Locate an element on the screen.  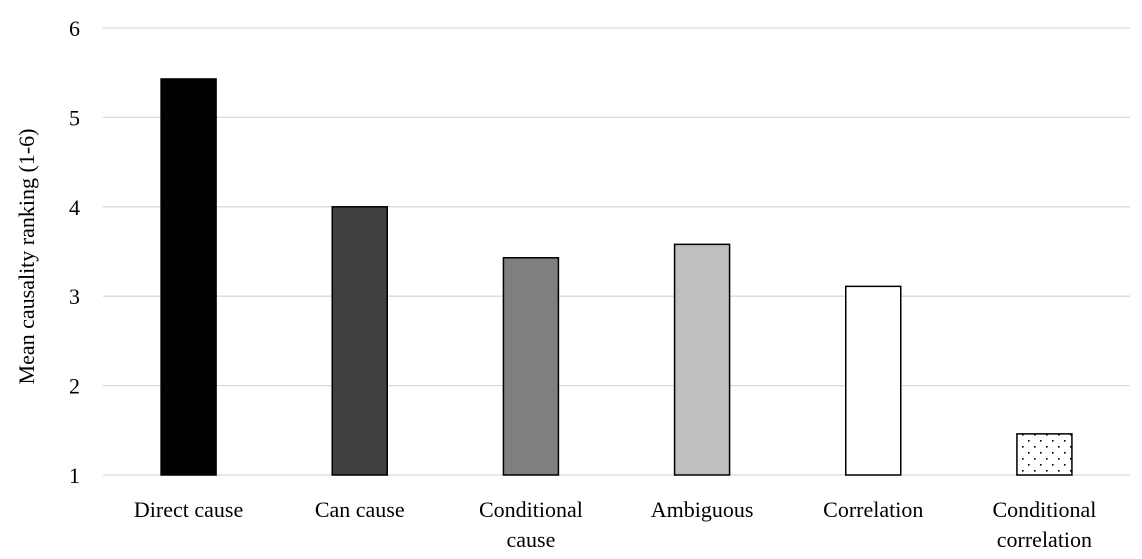
y-tick-label-3: 3 is located at coordinates (74, 296).